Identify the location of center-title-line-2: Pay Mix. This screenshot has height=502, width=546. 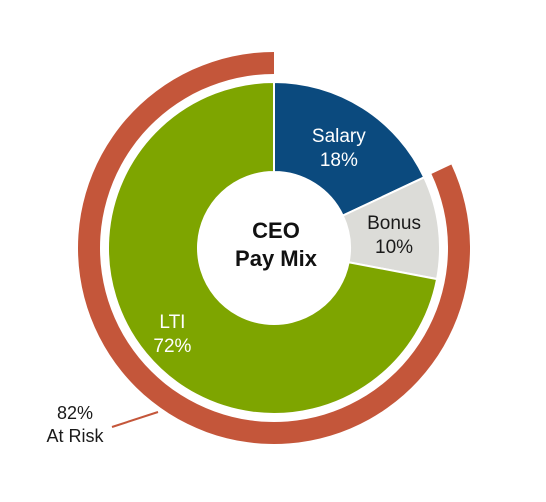
(276, 258).